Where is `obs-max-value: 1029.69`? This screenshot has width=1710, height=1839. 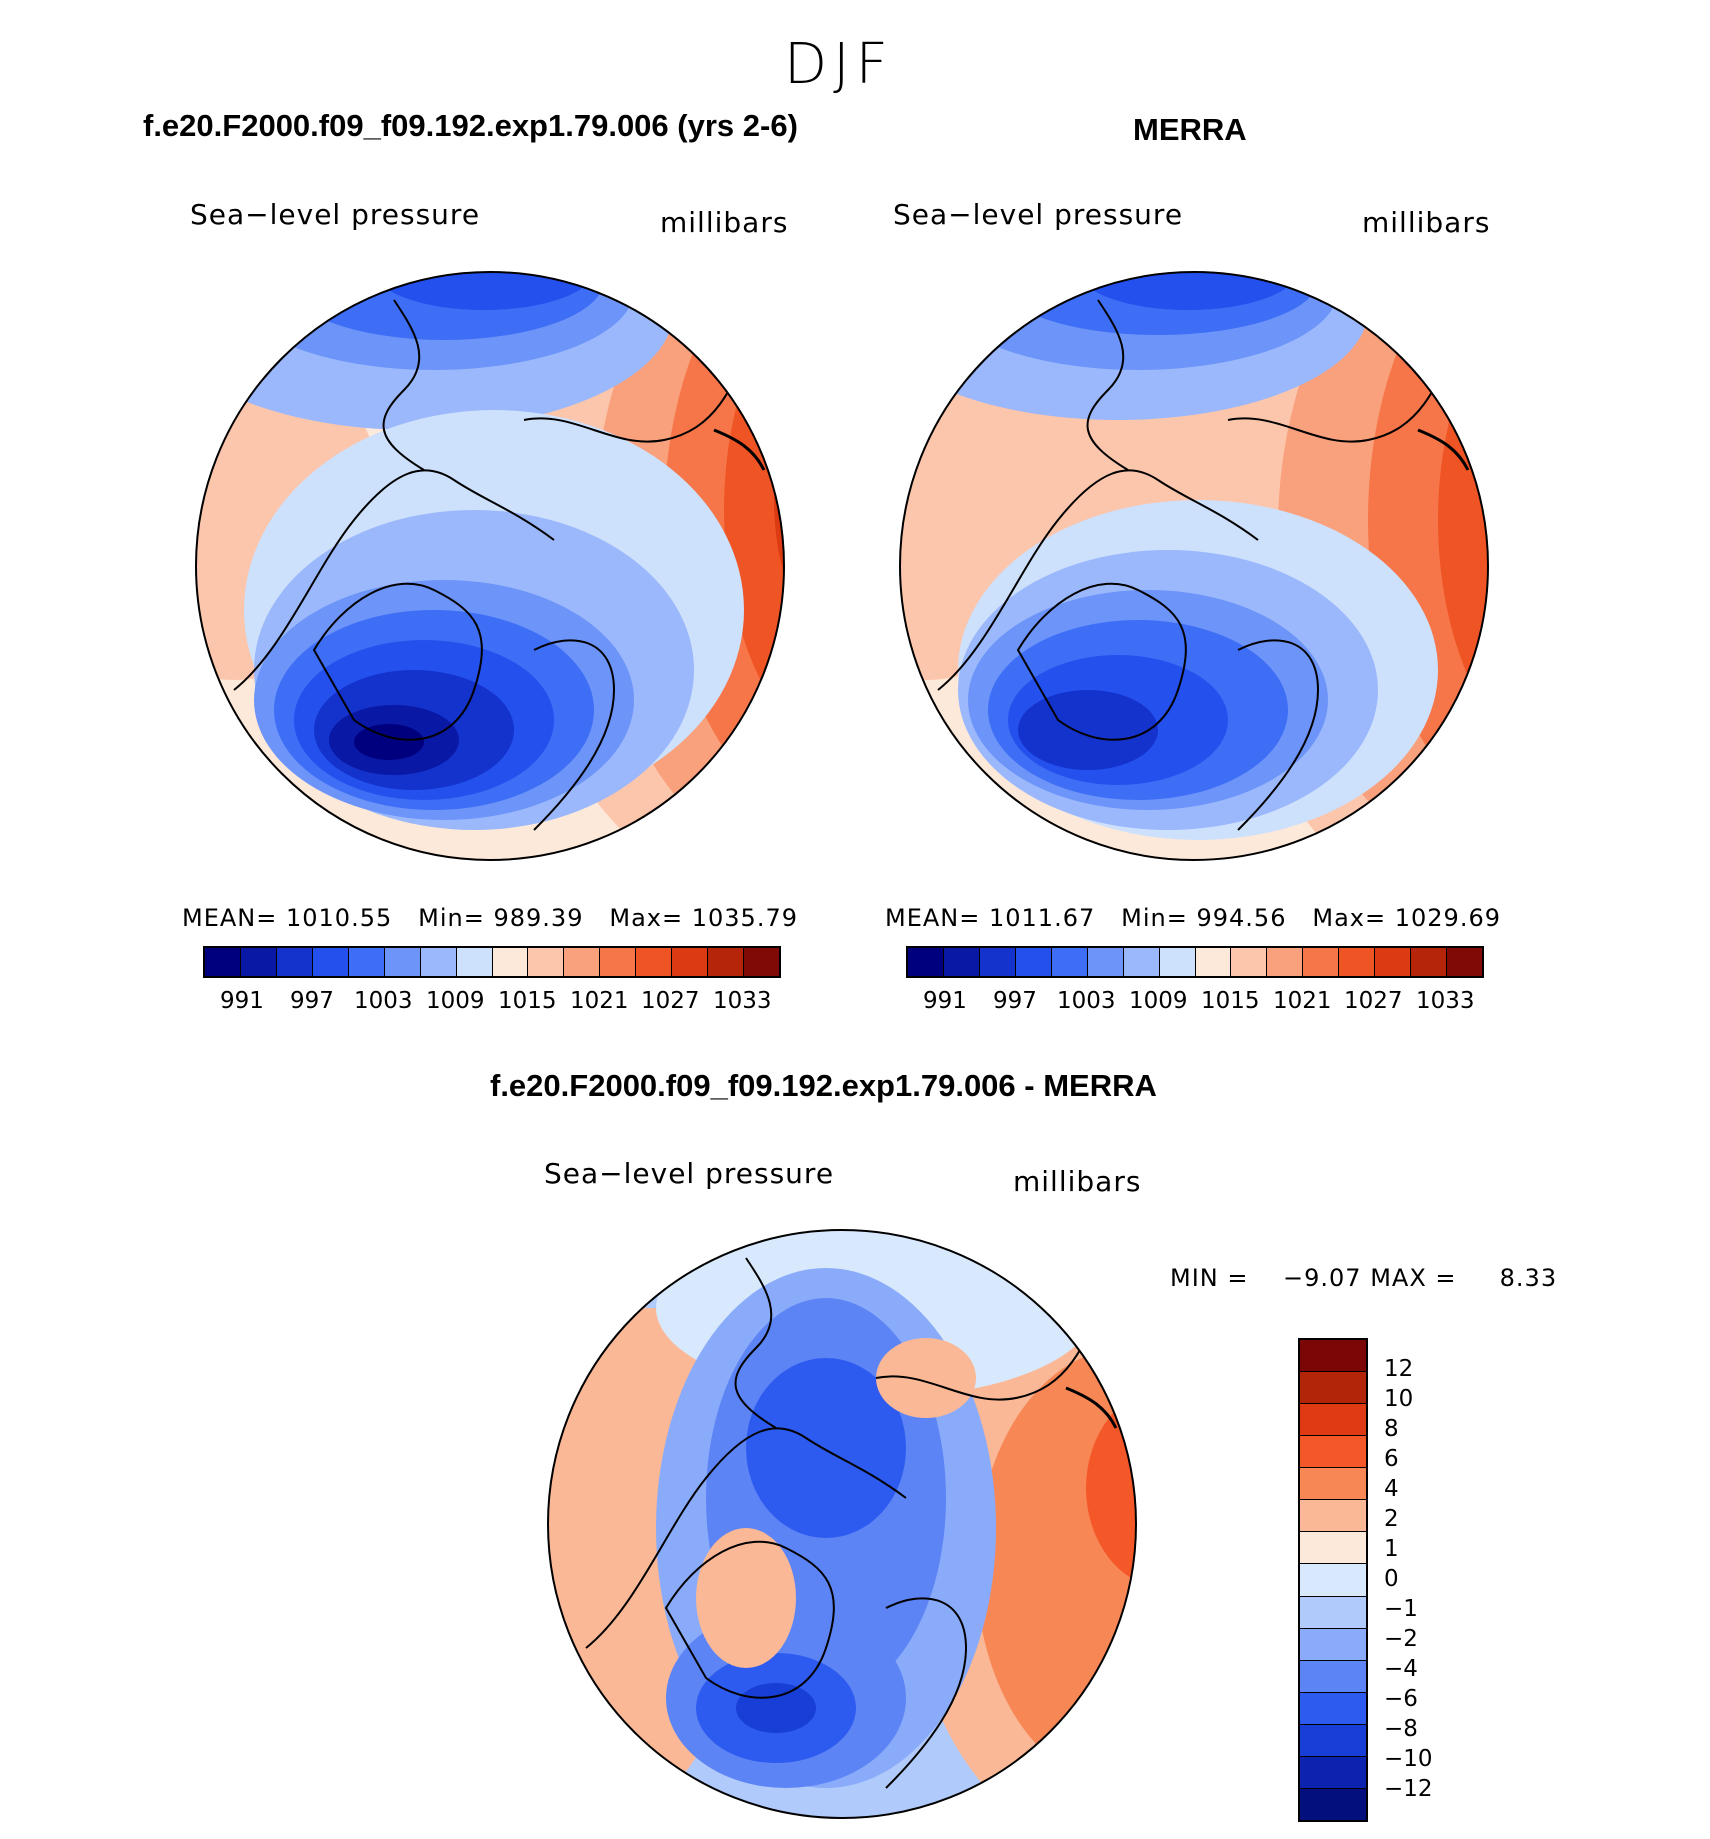 obs-max-value: 1029.69 is located at coordinates (1447, 918).